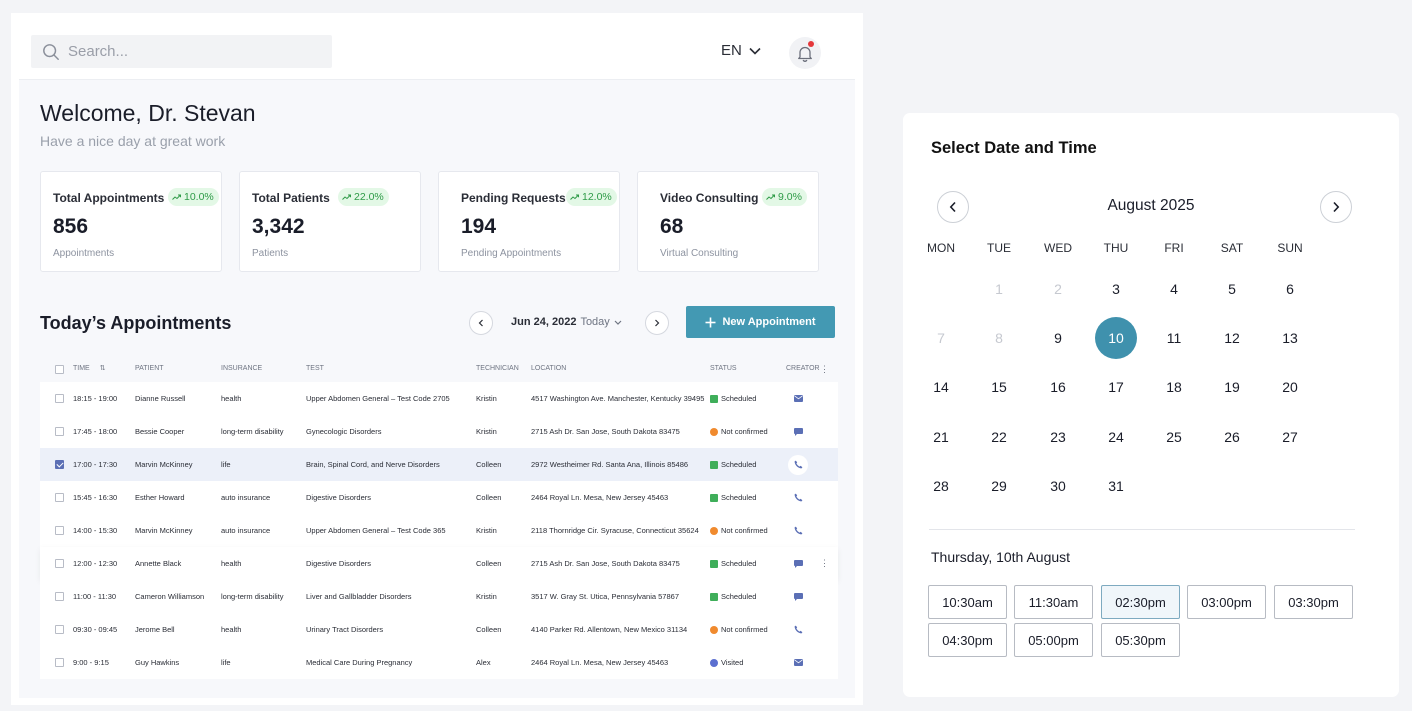 The width and height of the screenshot is (1412, 711). What do you see at coordinates (176, 197) in the screenshot?
I see `trend-up-icon` at bounding box center [176, 197].